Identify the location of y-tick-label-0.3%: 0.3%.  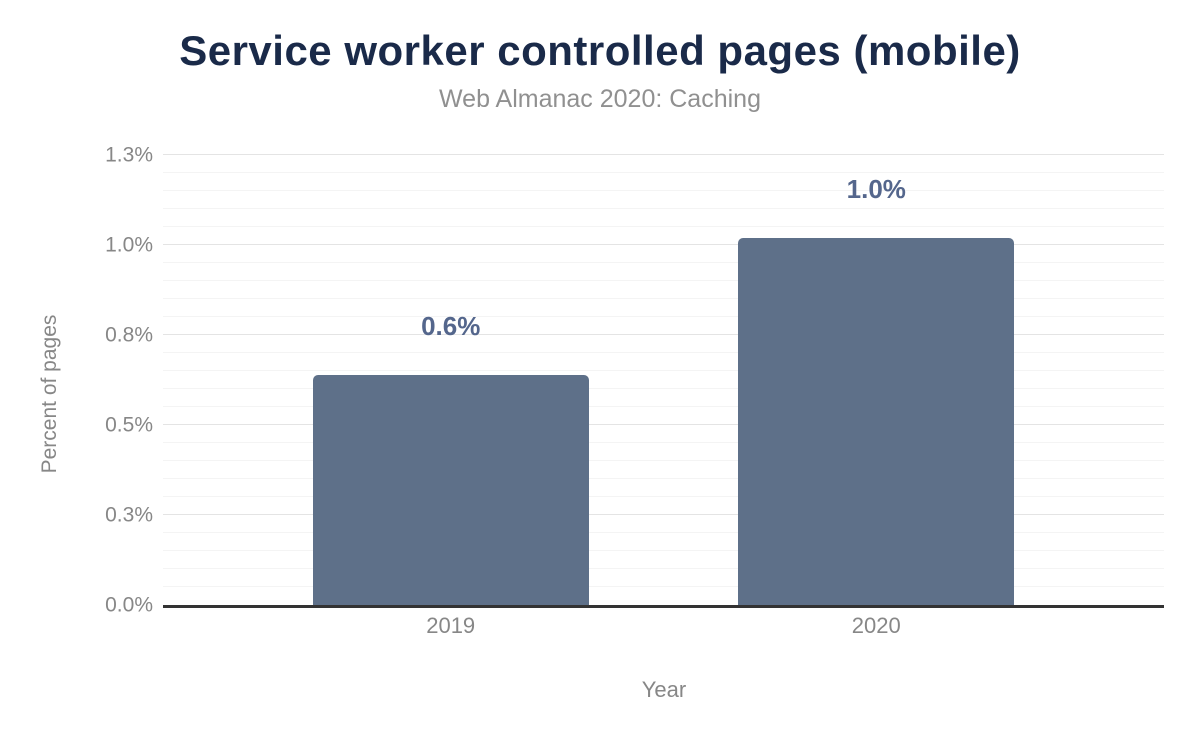
(129, 515).